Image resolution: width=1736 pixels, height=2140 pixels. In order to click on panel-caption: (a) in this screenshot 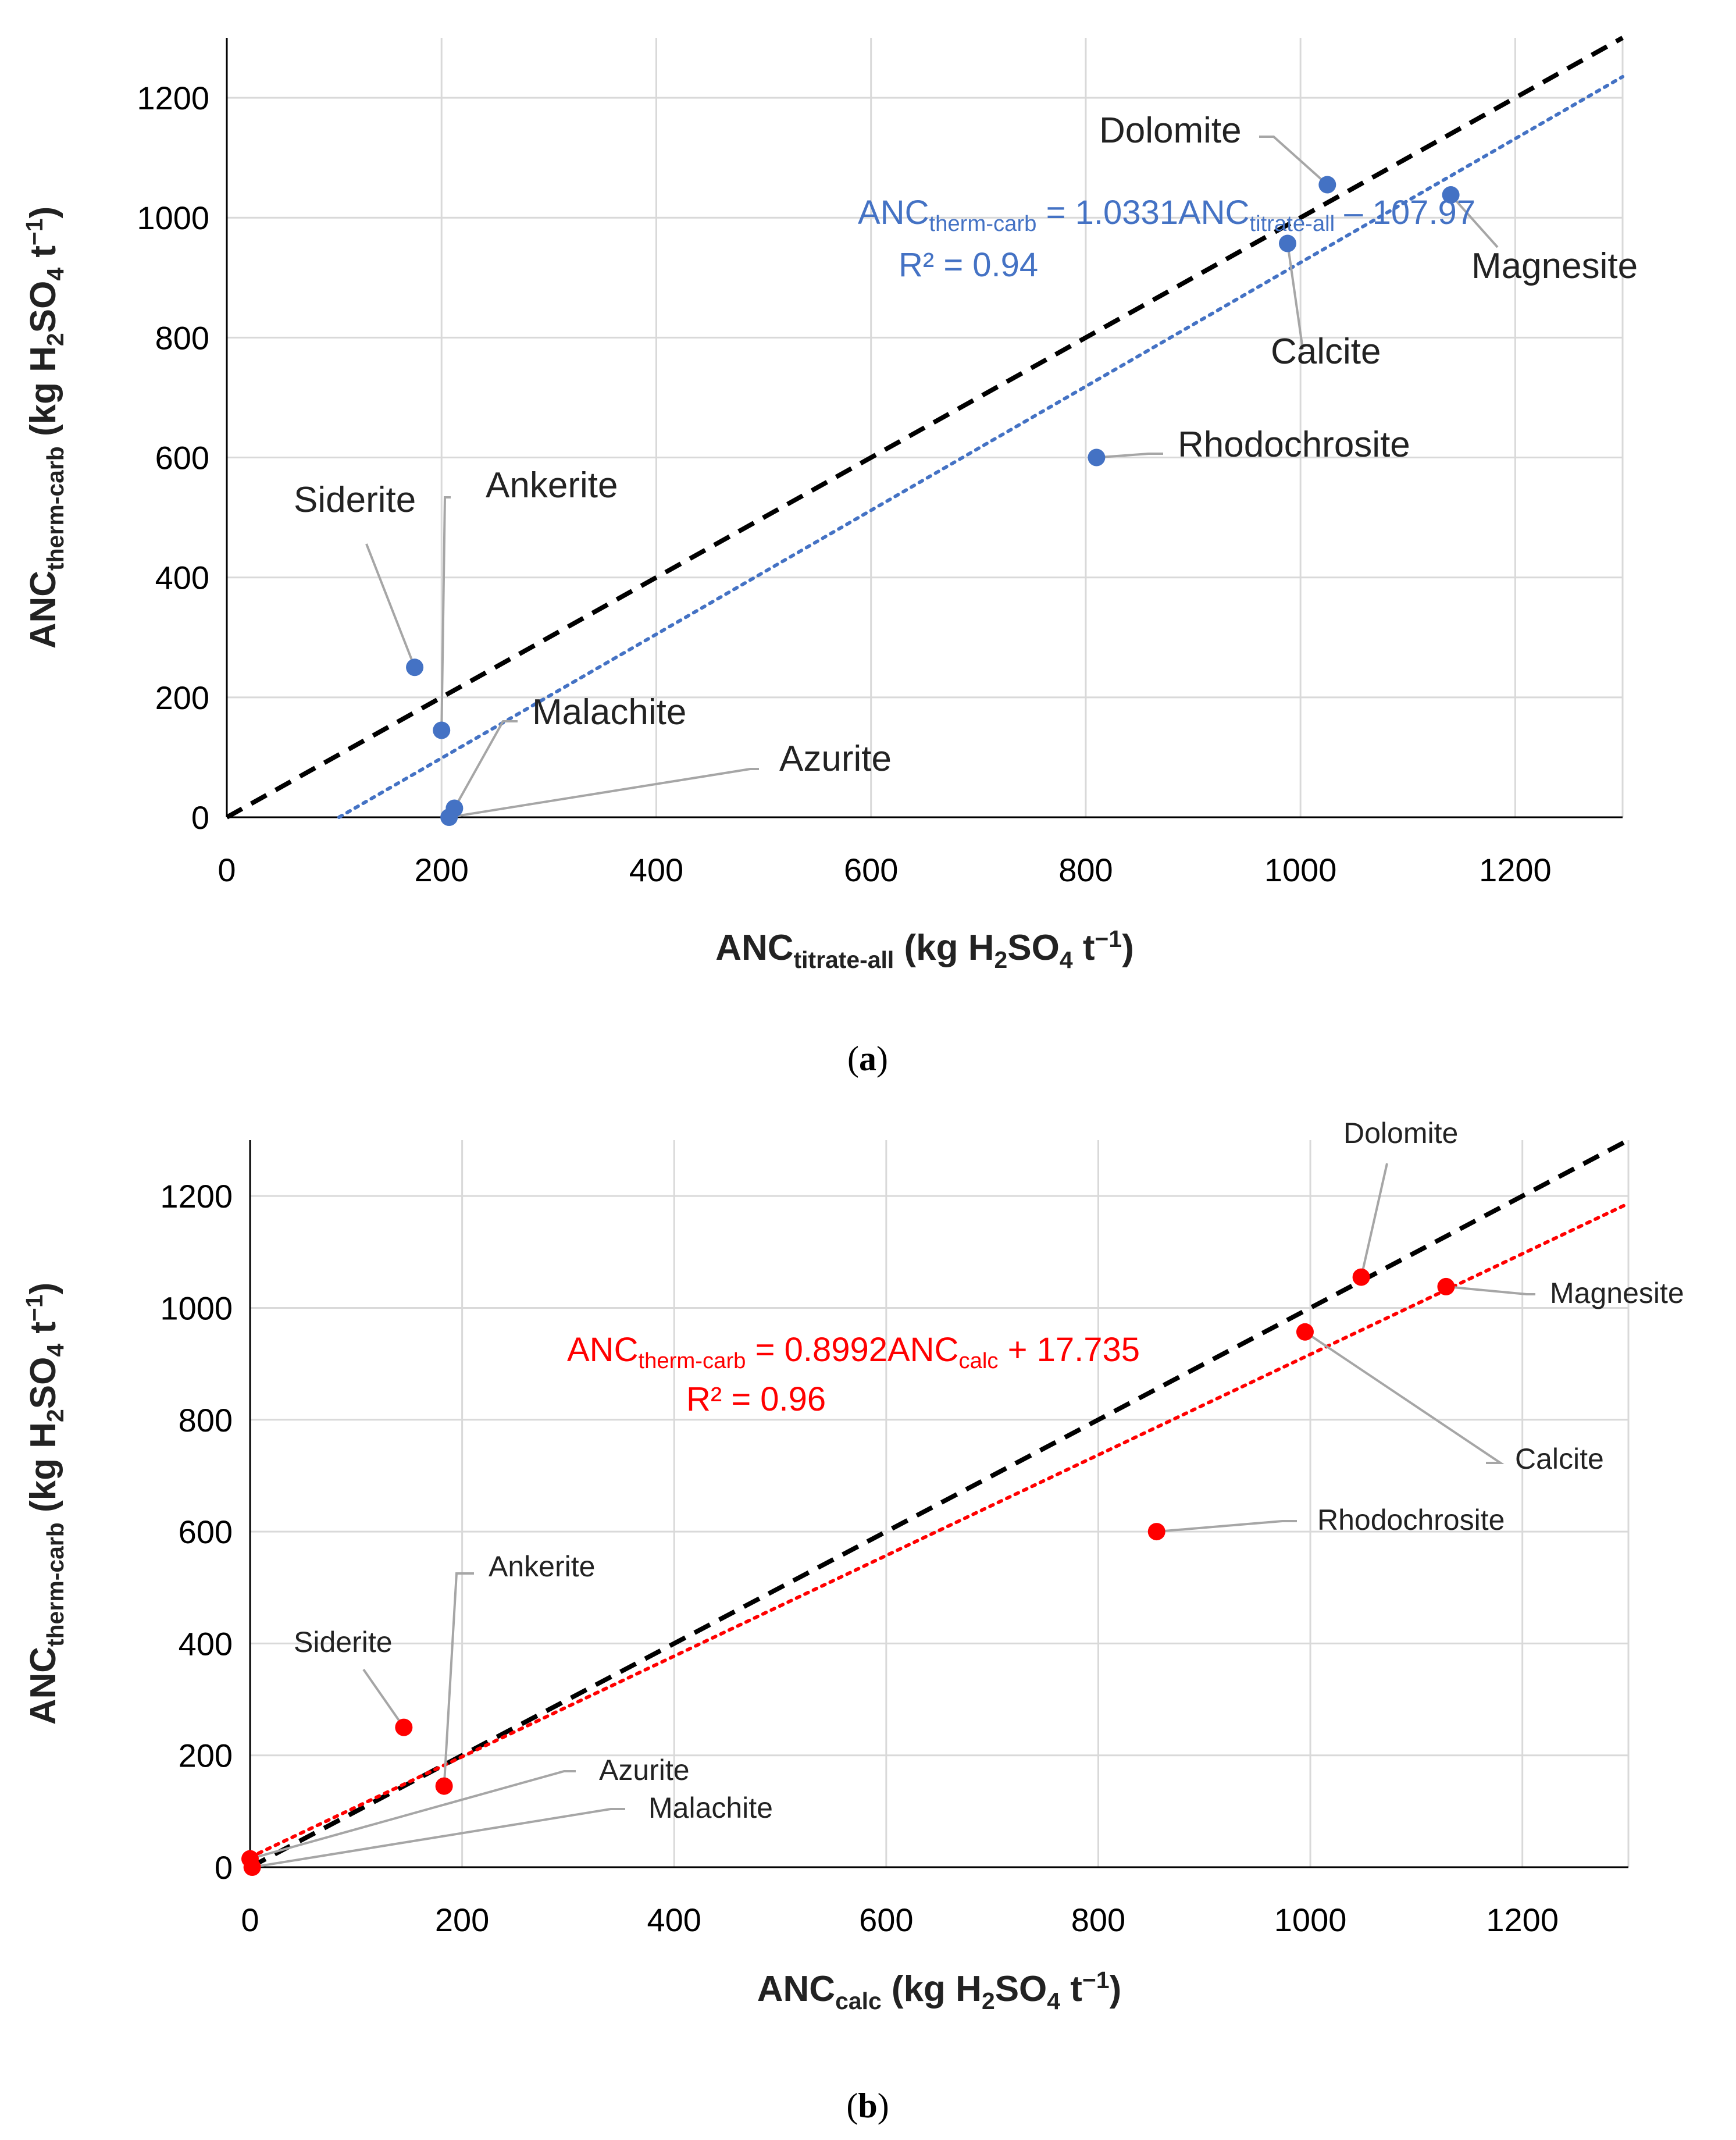, I will do `click(867, 1058)`.